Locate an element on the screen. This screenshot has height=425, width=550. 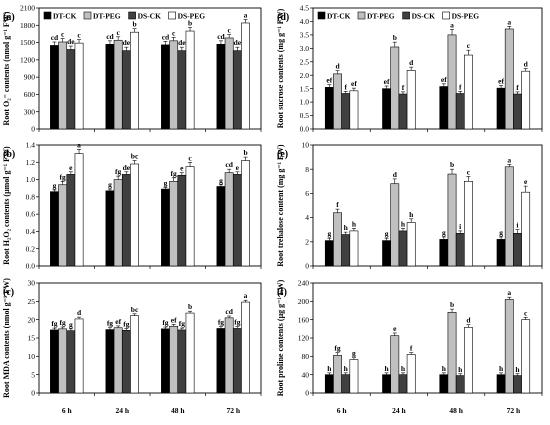
y-tick-label: 40 is located at coordinates (306, 374).